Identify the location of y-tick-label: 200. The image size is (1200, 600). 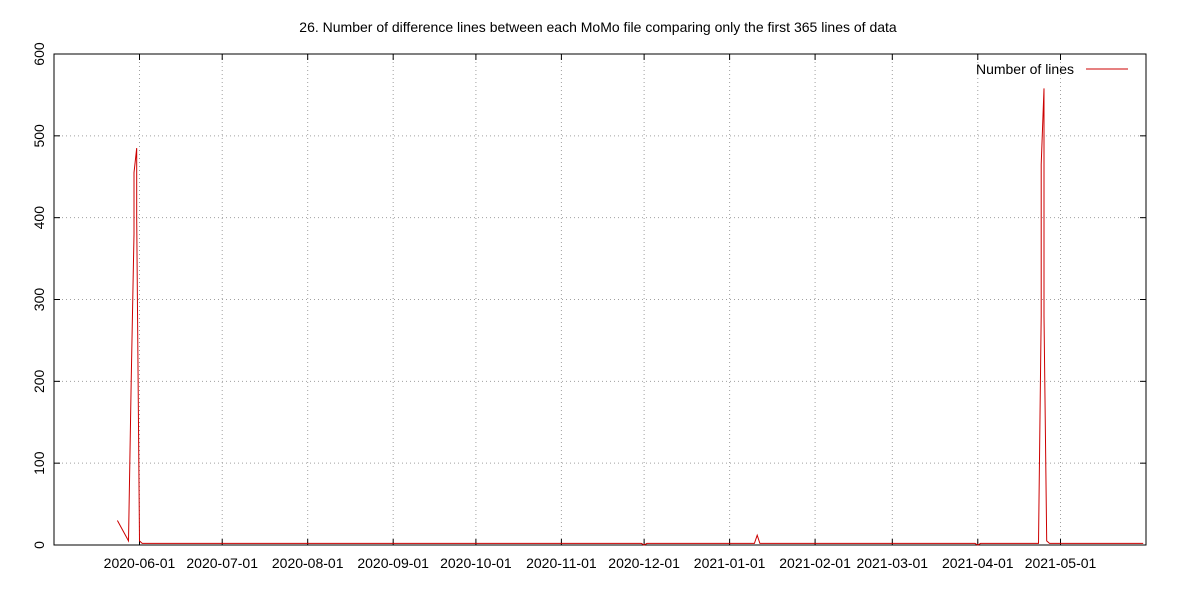
(39, 381).